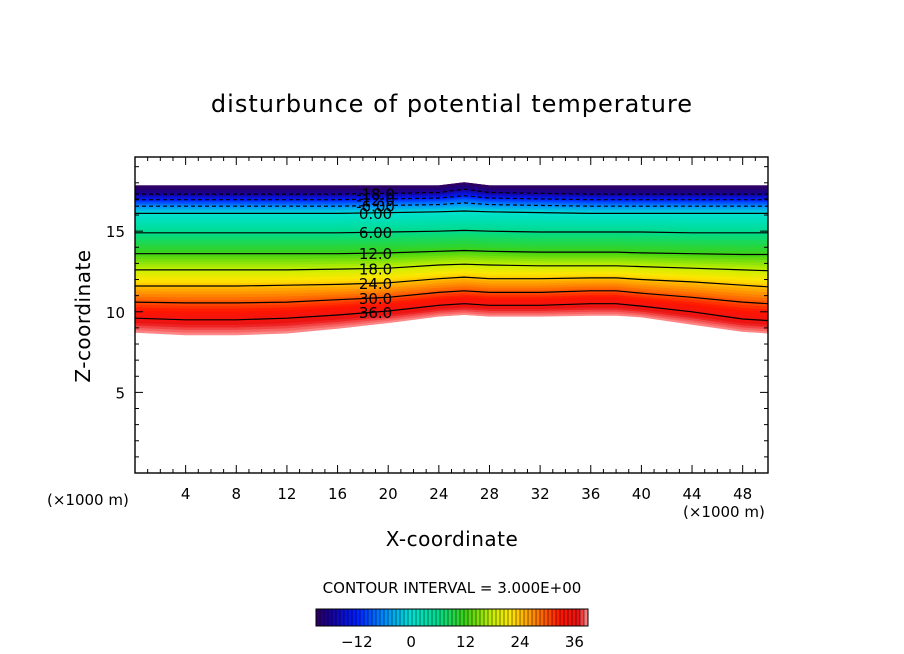 The image size is (904, 654). What do you see at coordinates (375, 194) in the screenshot?
I see `contour-label: -18.0` at bounding box center [375, 194].